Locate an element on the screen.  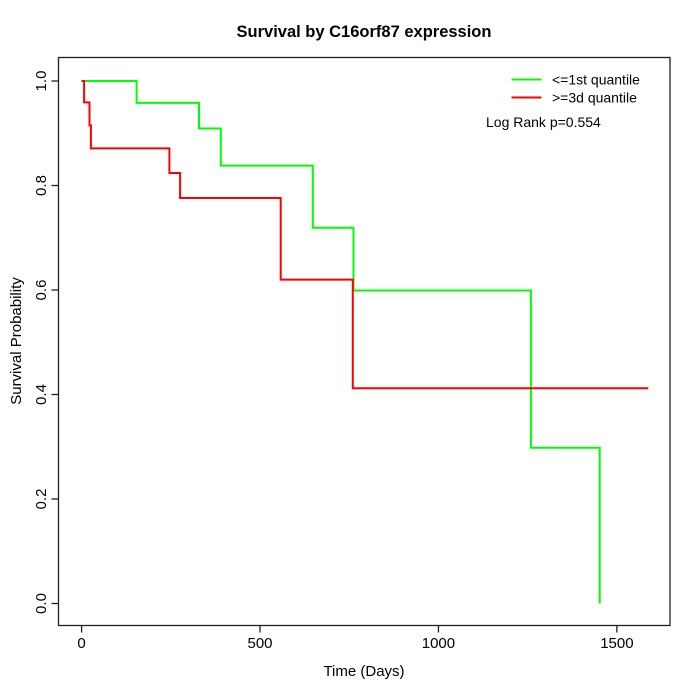
x-axis-label: Time (Days) is located at coordinates (363, 671).